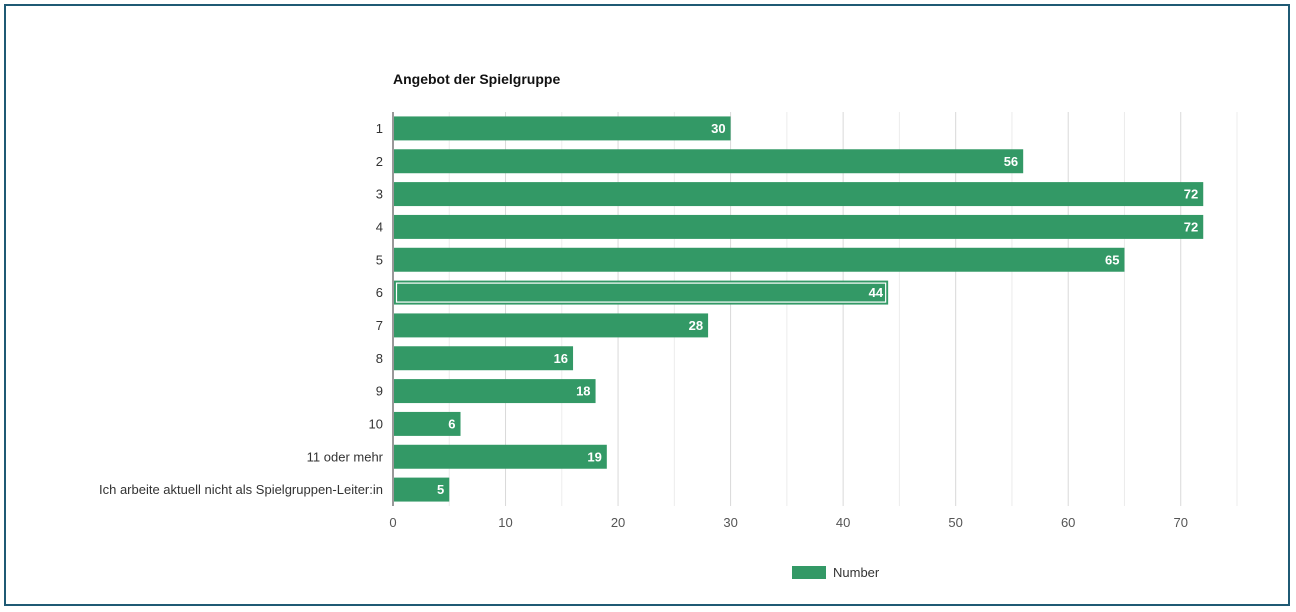  I want to click on category-label: 1, so click(379, 128).